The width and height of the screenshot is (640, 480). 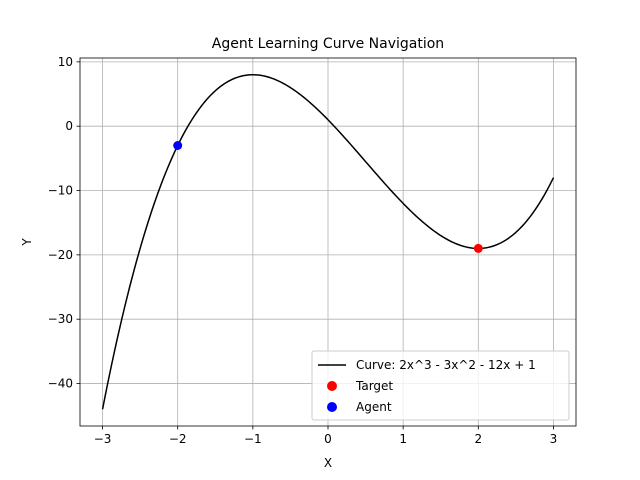 I want to click on x-tick-label: 2, so click(x=478, y=439).